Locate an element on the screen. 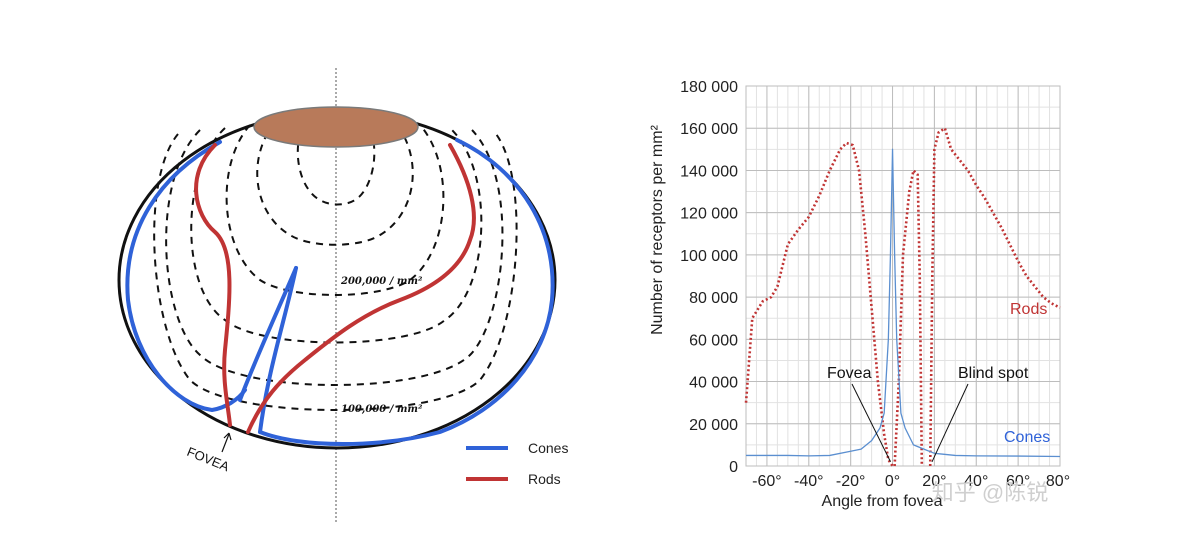 The width and height of the screenshot is (1200, 559). diagram-legend: Cones Rods is located at coordinates (517, 463).